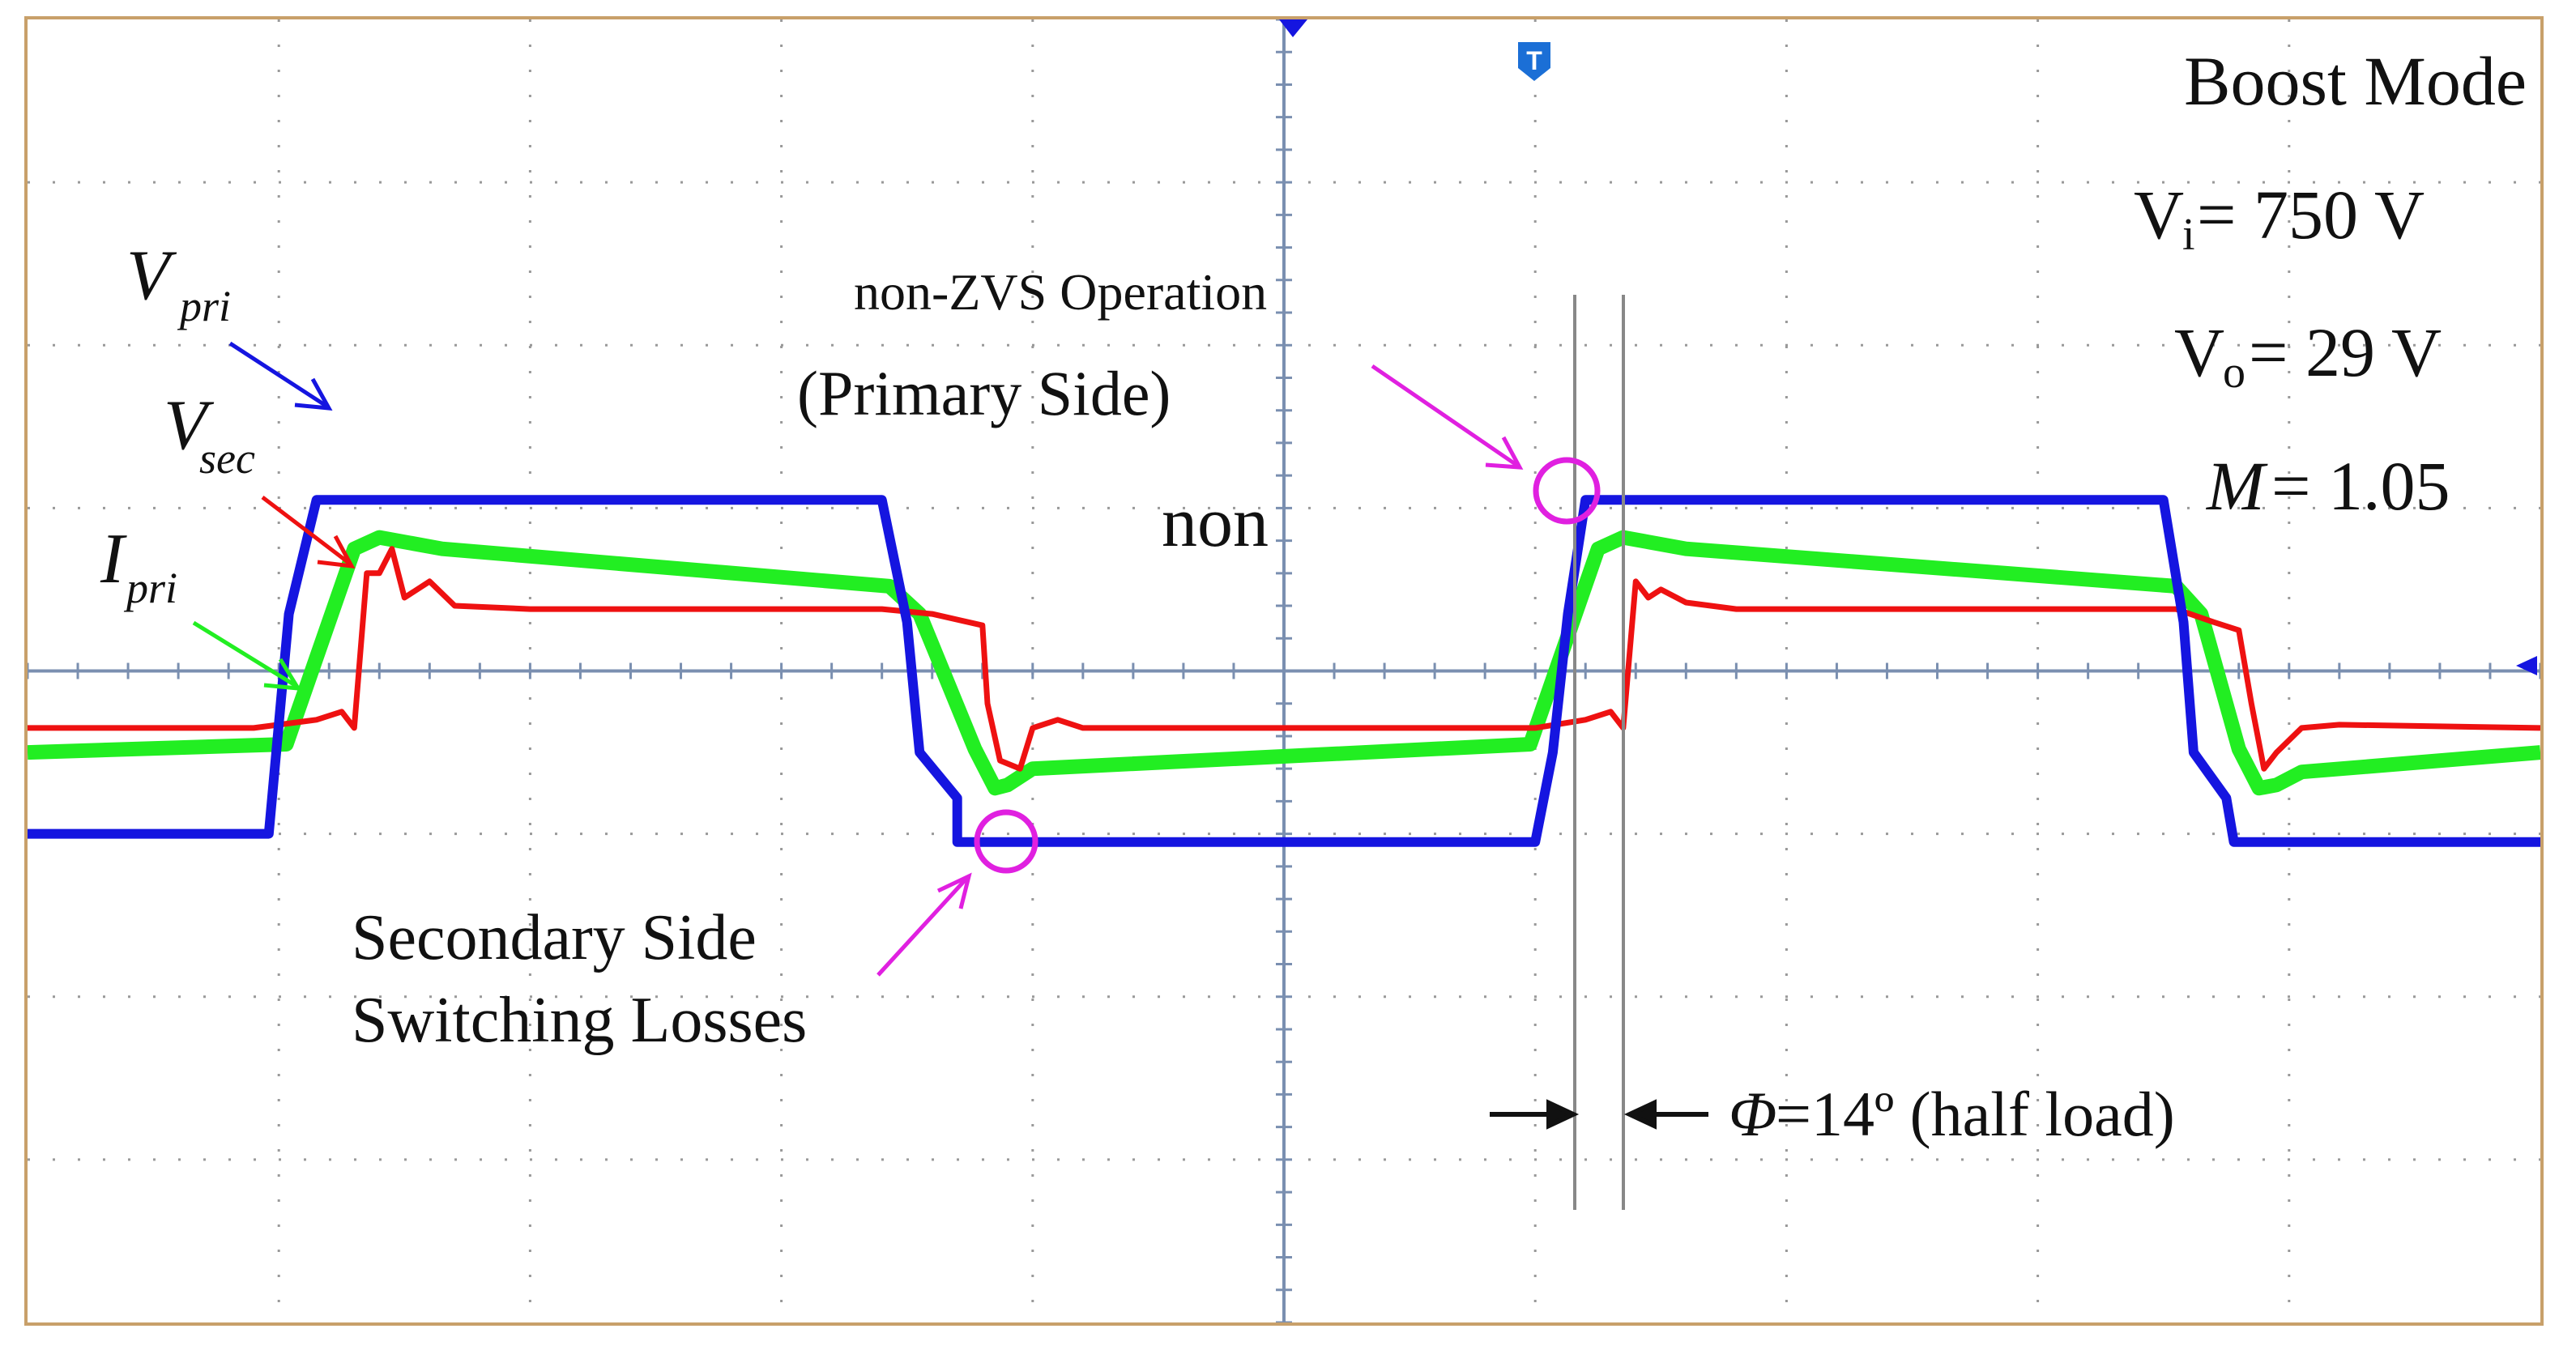  What do you see at coordinates (2361, 486) in the screenshot?
I see `svg-text: = 1.05` at bounding box center [2361, 486].